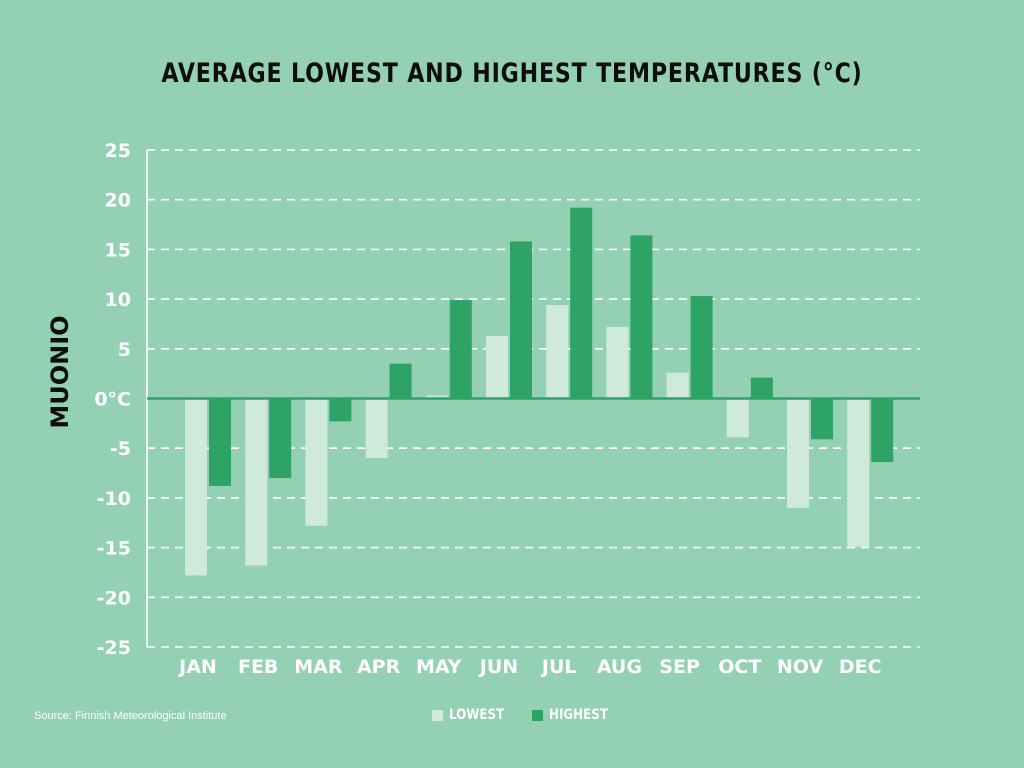  Describe the element at coordinates (114, 499) in the screenshot. I see `y-tick-label: -10` at that location.